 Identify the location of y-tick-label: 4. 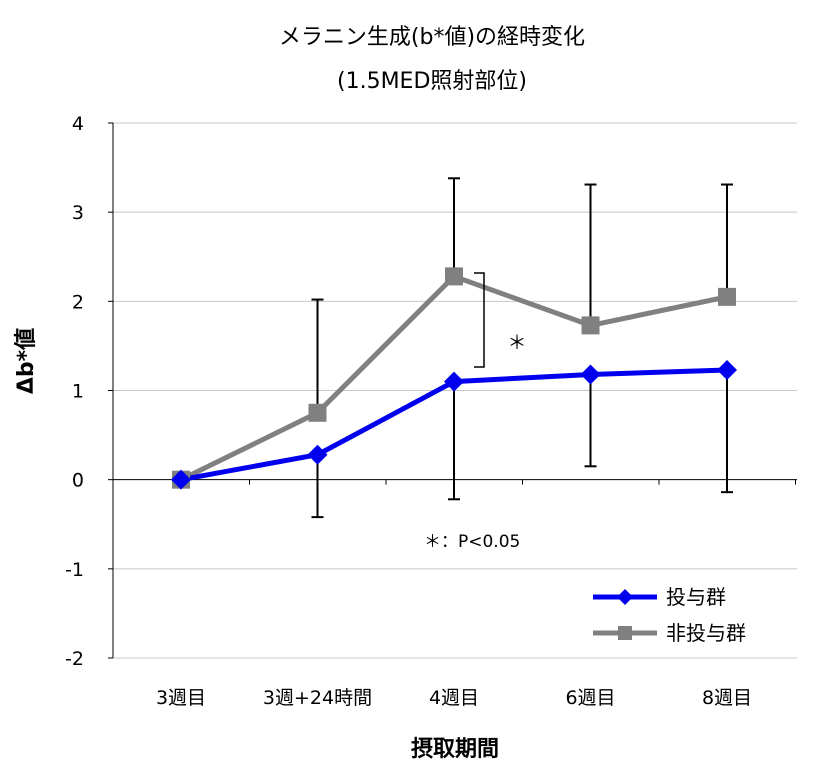
(78, 124).